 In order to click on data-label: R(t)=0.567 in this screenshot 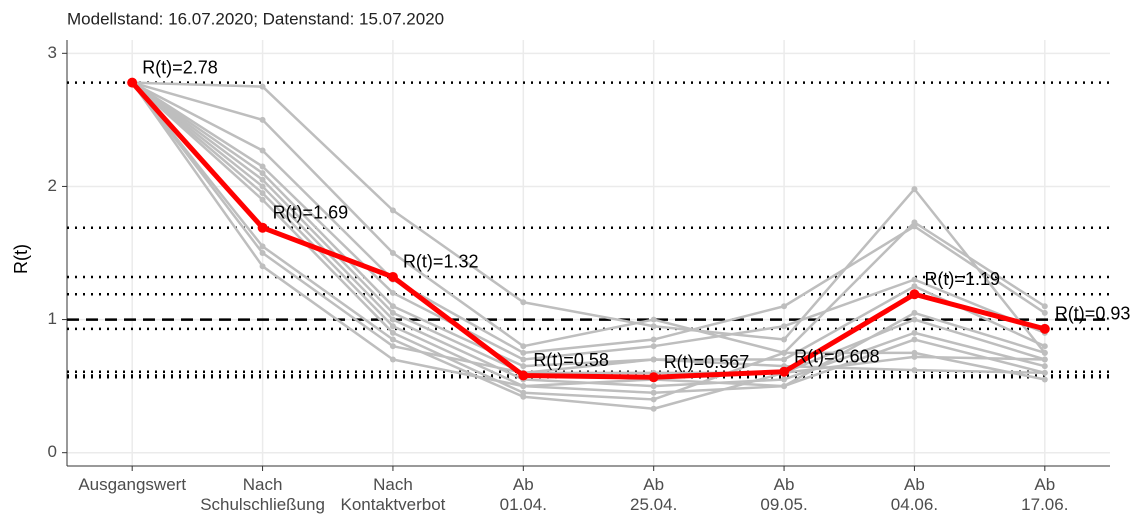, I will do `click(707, 362)`.